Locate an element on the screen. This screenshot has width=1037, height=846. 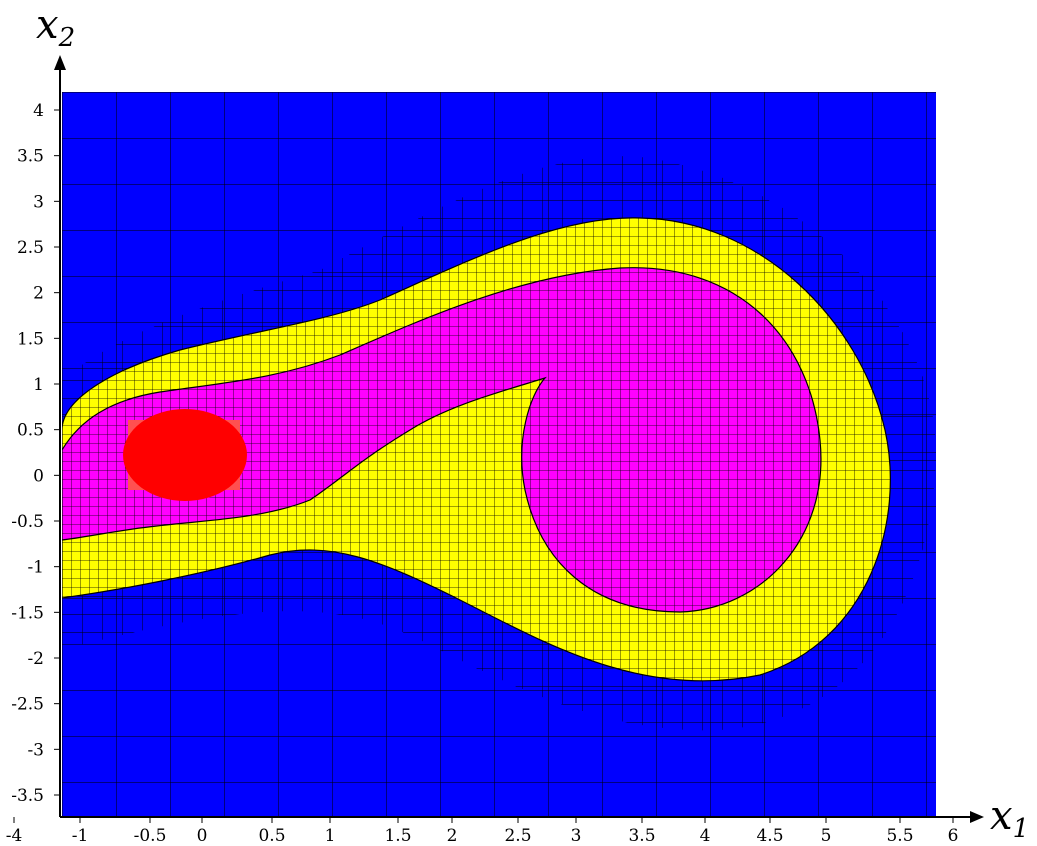
y-tick-label: -3.5 is located at coordinates (27, 796).